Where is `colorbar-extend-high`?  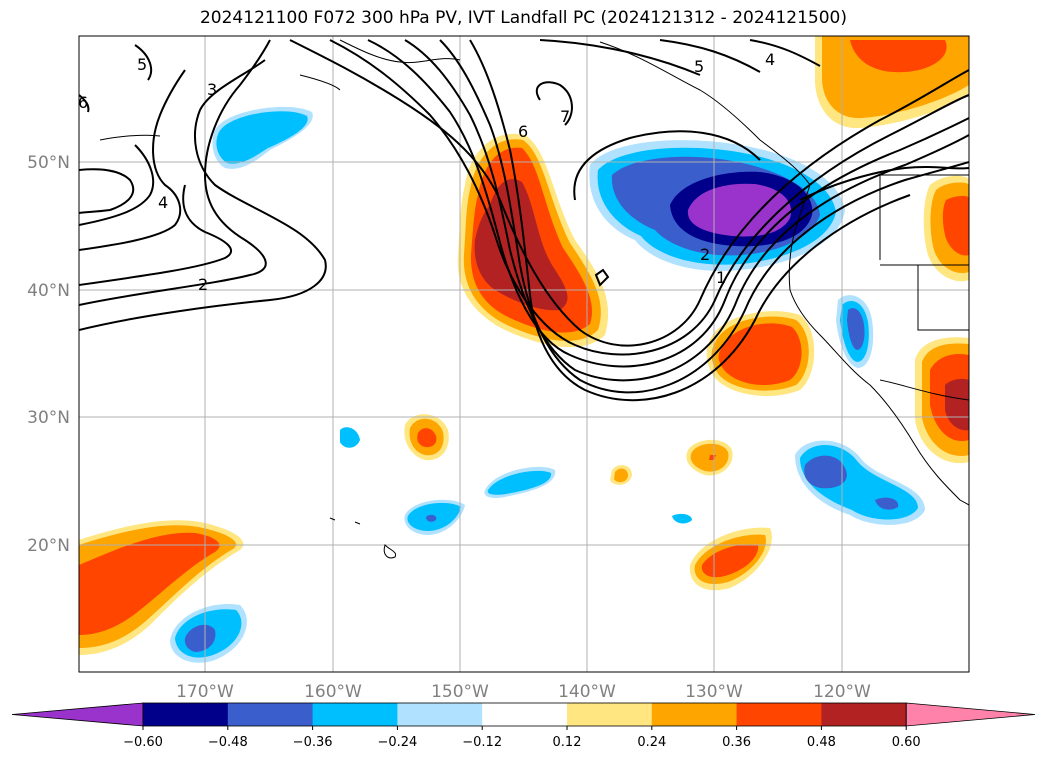
colorbar-extend-high is located at coordinates (970, 714).